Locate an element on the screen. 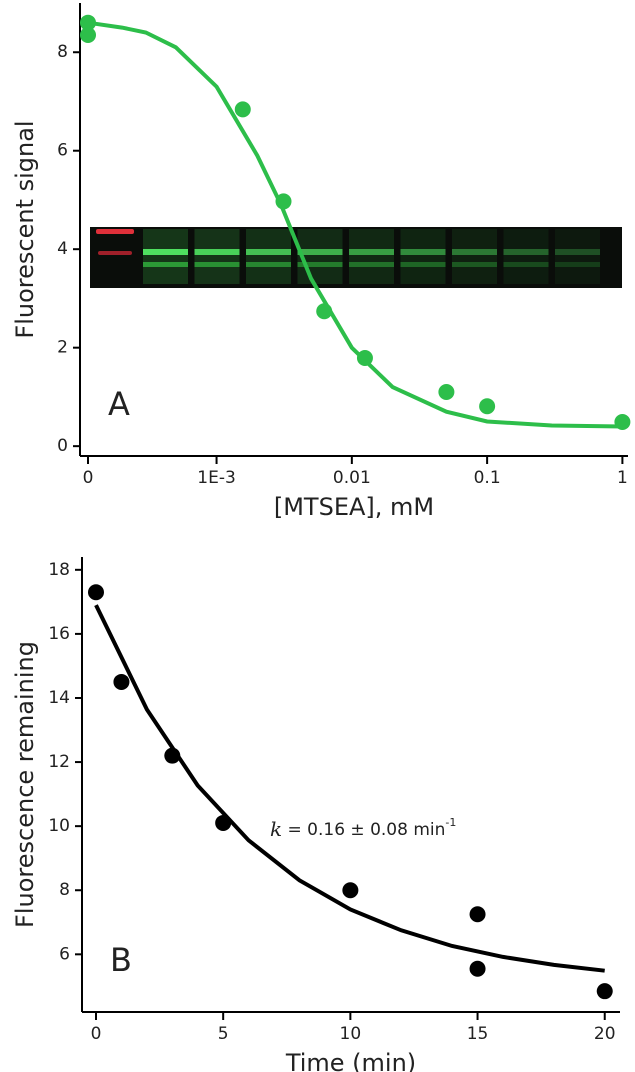 The width and height of the screenshot is (635, 1072). y-tick-label: 0 is located at coordinates (62, 446).